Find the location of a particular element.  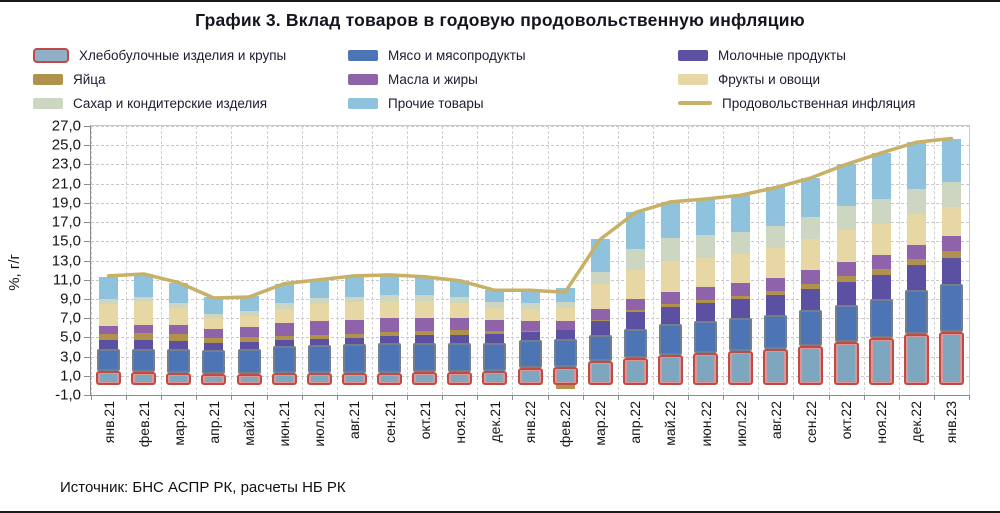

y-tick-mark is located at coordinates (87, 299).